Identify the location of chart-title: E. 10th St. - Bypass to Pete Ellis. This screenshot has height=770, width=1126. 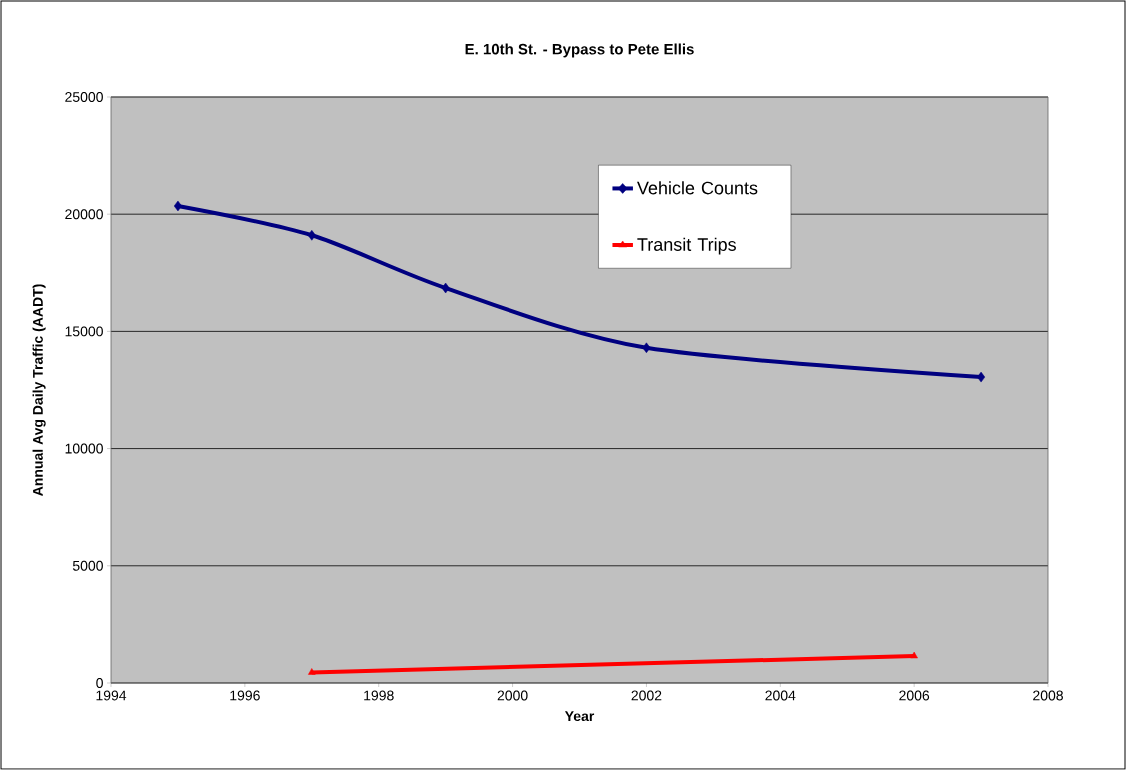
(579, 50).